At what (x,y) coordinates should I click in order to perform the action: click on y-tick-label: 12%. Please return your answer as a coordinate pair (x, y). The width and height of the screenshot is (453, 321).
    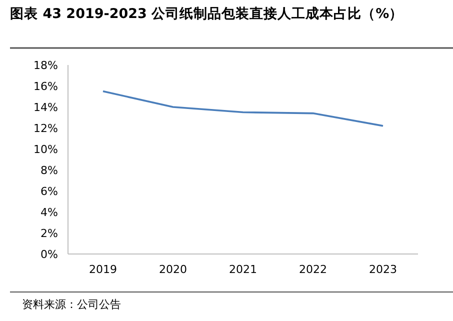
    Looking at the image, I should click on (46, 128).